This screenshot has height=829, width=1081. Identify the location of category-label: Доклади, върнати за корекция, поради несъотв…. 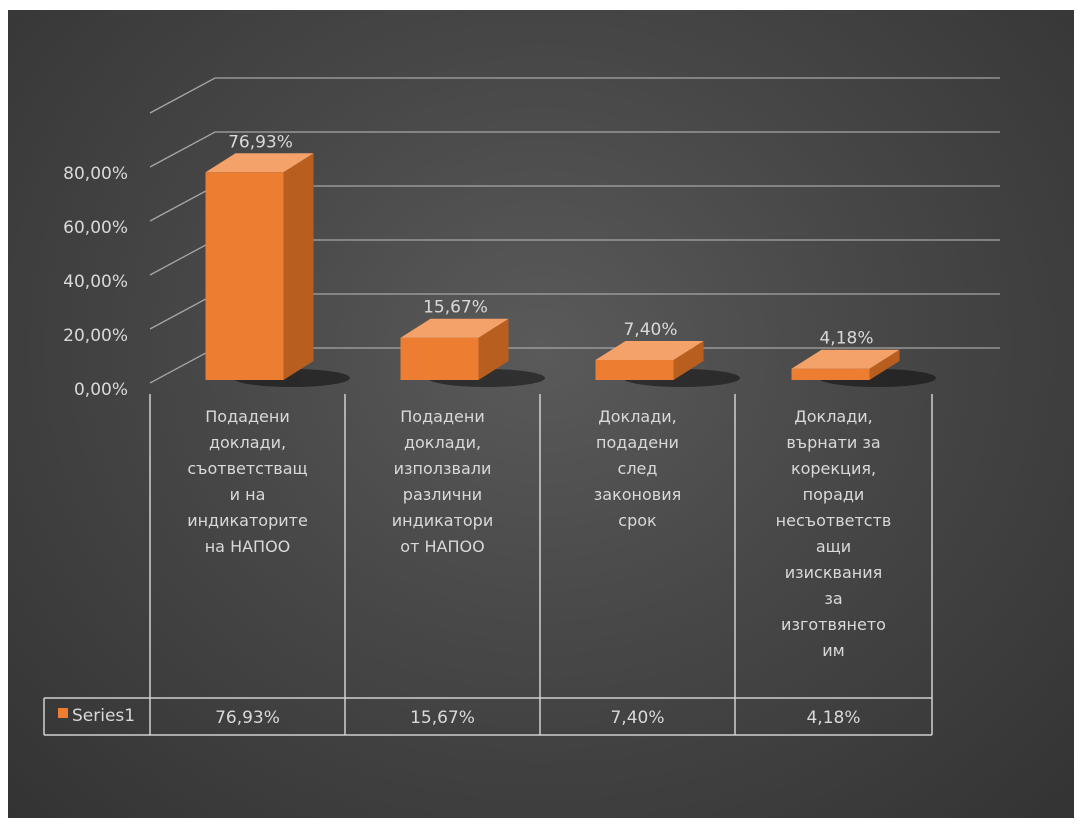
(834, 533).